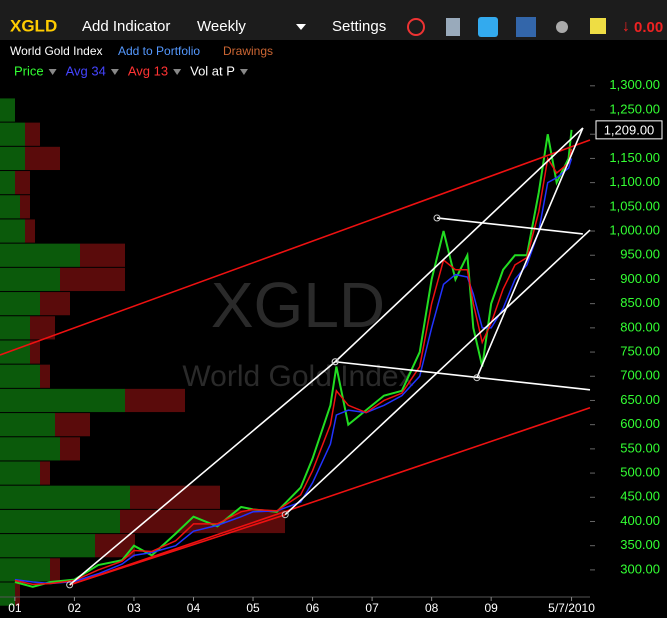  Describe the element at coordinates (126, 26) in the screenshot. I see `add-indicator: Add Indicator` at that location.